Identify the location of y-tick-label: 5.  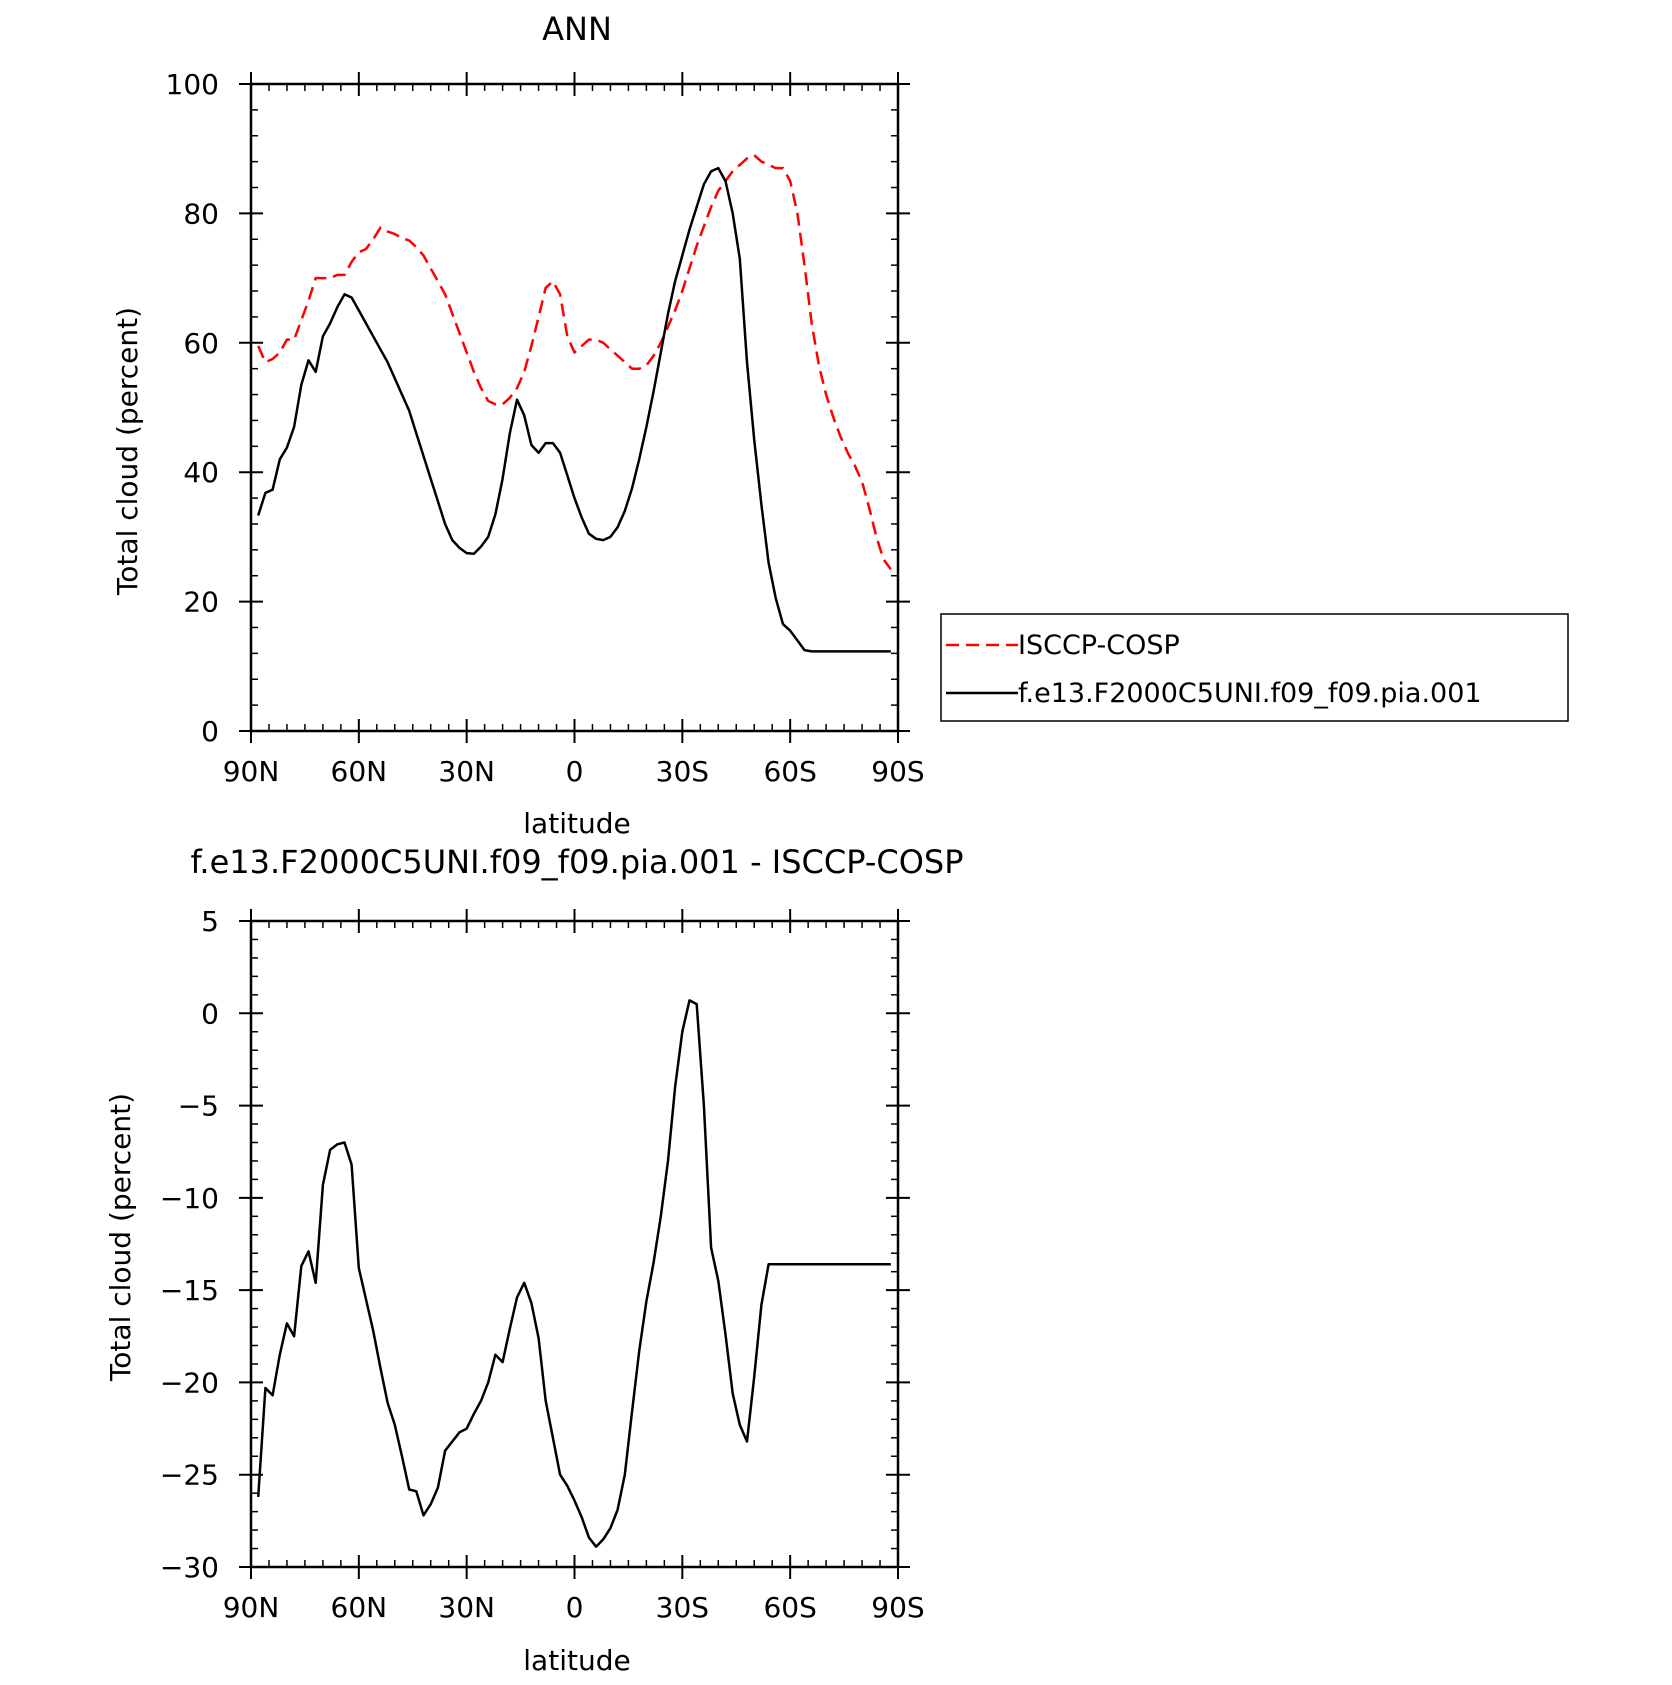
(210, 921).